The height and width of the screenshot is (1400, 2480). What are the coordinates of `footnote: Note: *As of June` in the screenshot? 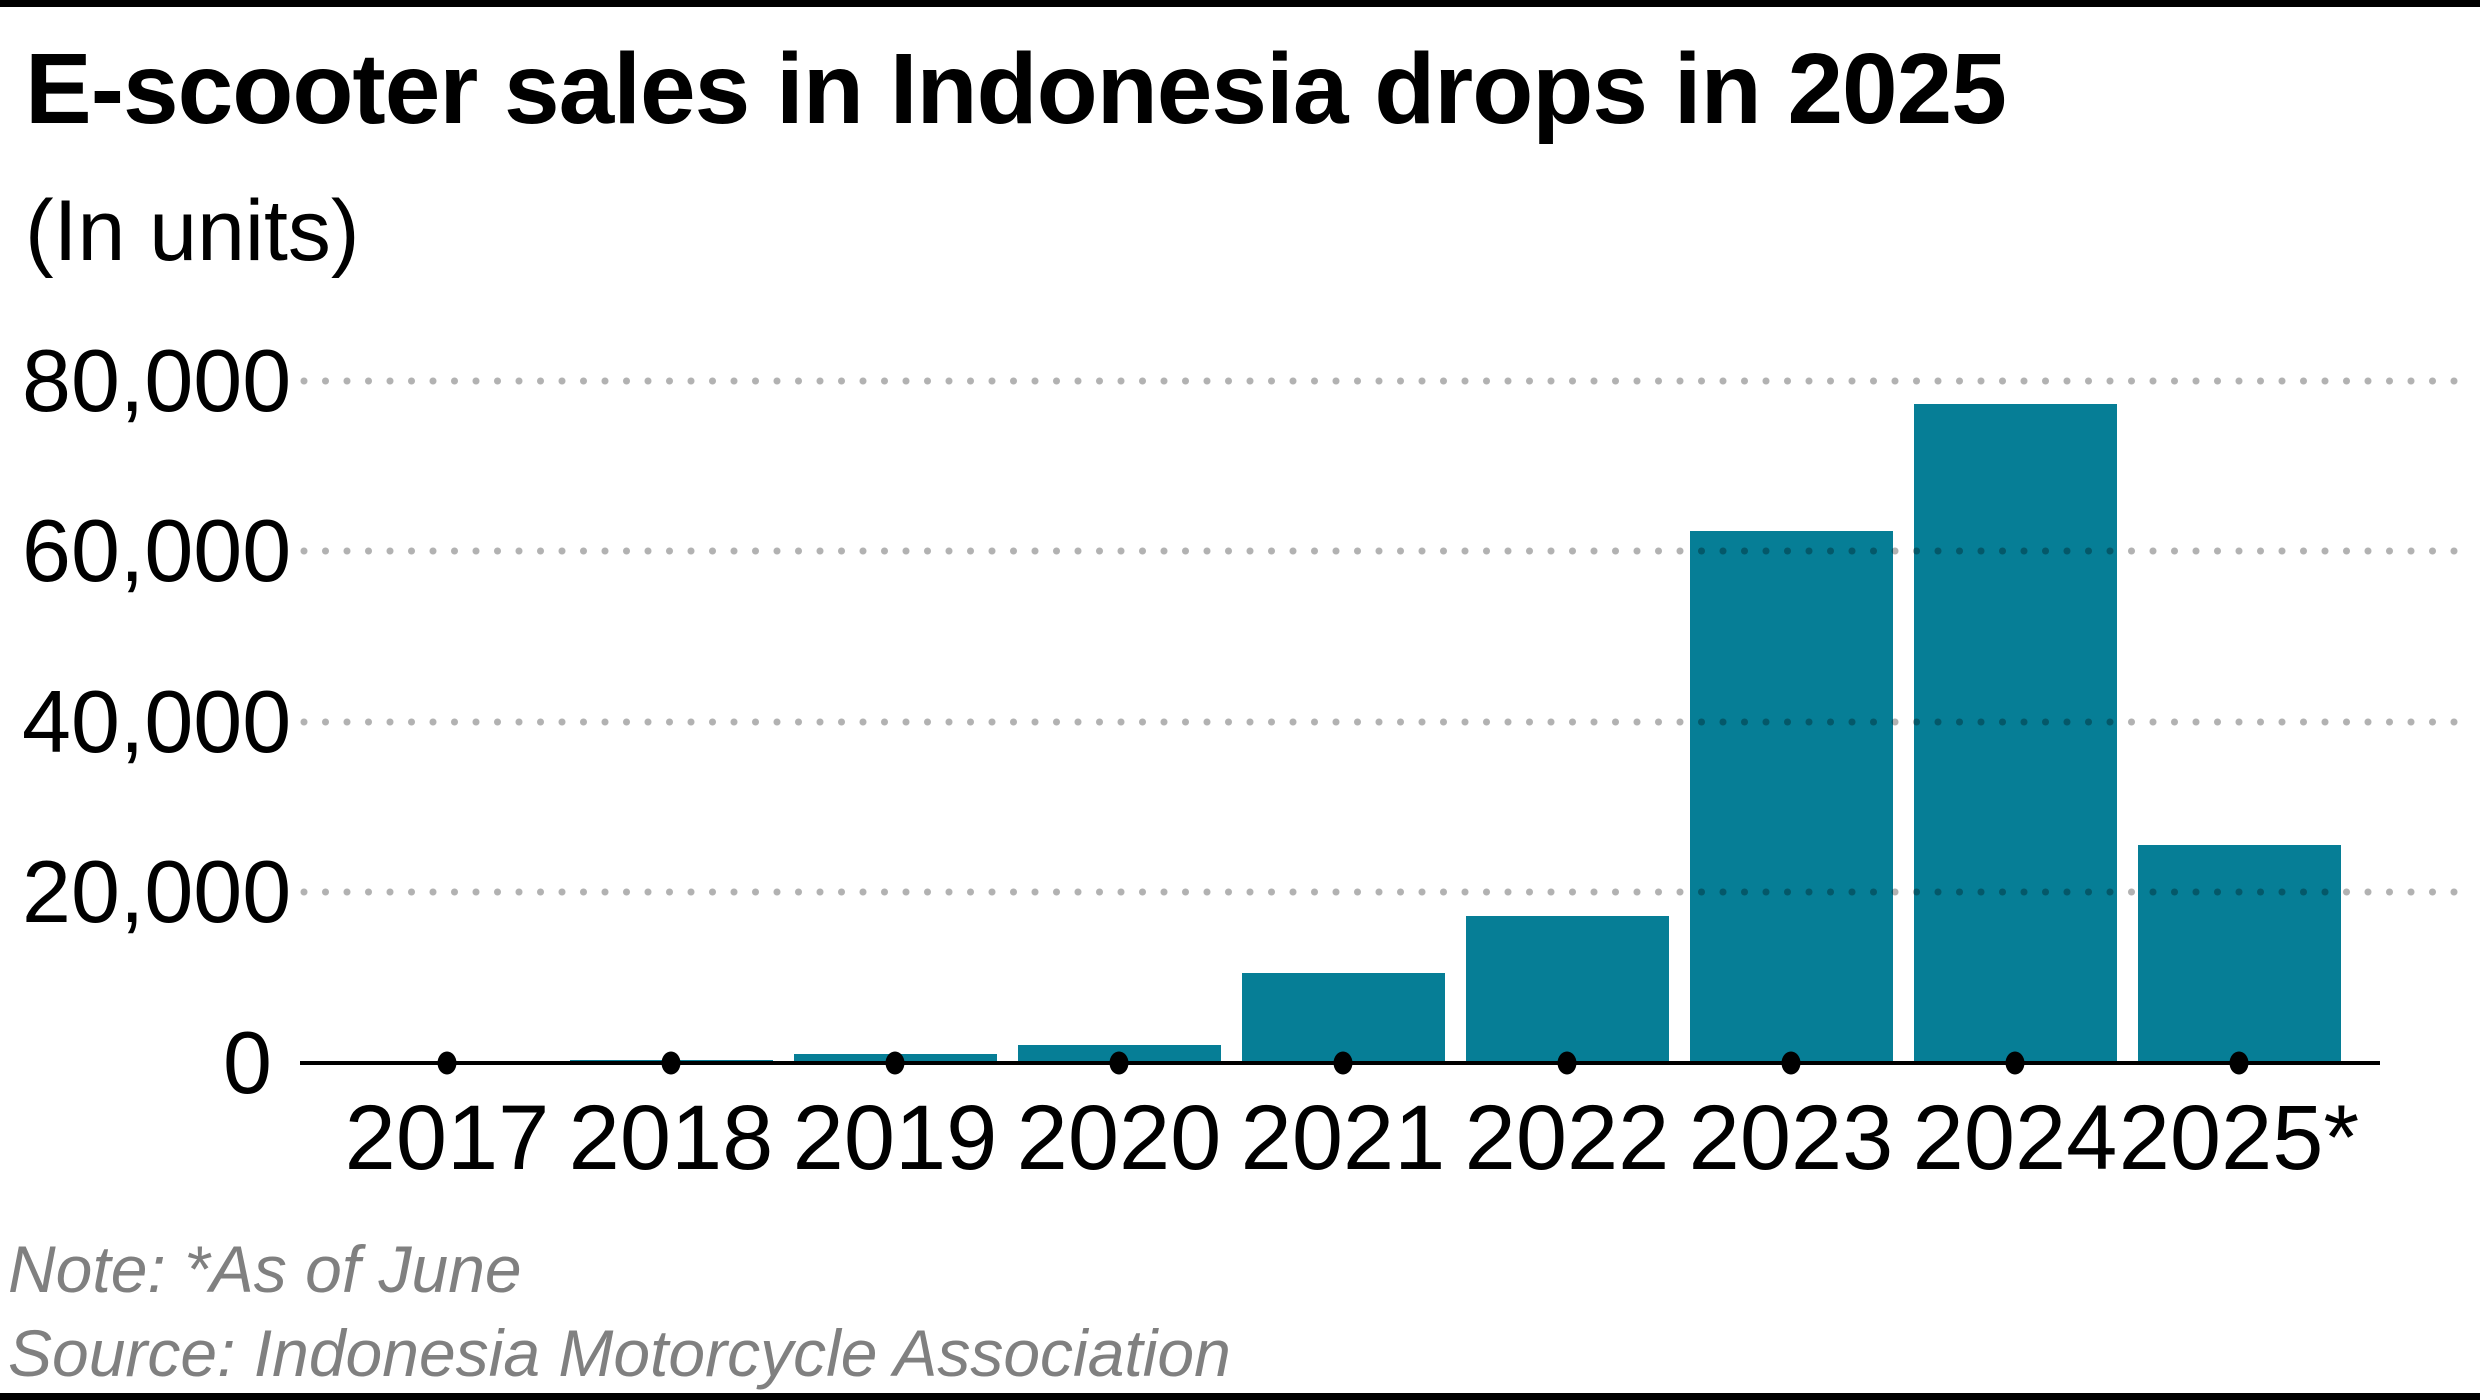 It's located at (265, 1269).